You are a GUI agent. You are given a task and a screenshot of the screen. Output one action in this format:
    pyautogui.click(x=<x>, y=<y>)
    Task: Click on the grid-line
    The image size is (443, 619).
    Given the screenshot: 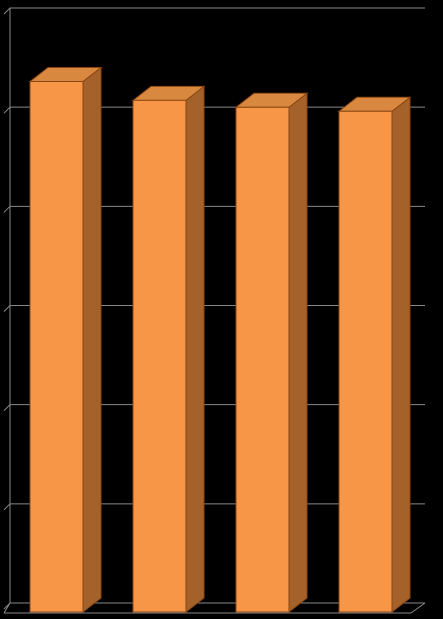 What is the action you would take?
    pyautogui.click(x=214, y=11)
    